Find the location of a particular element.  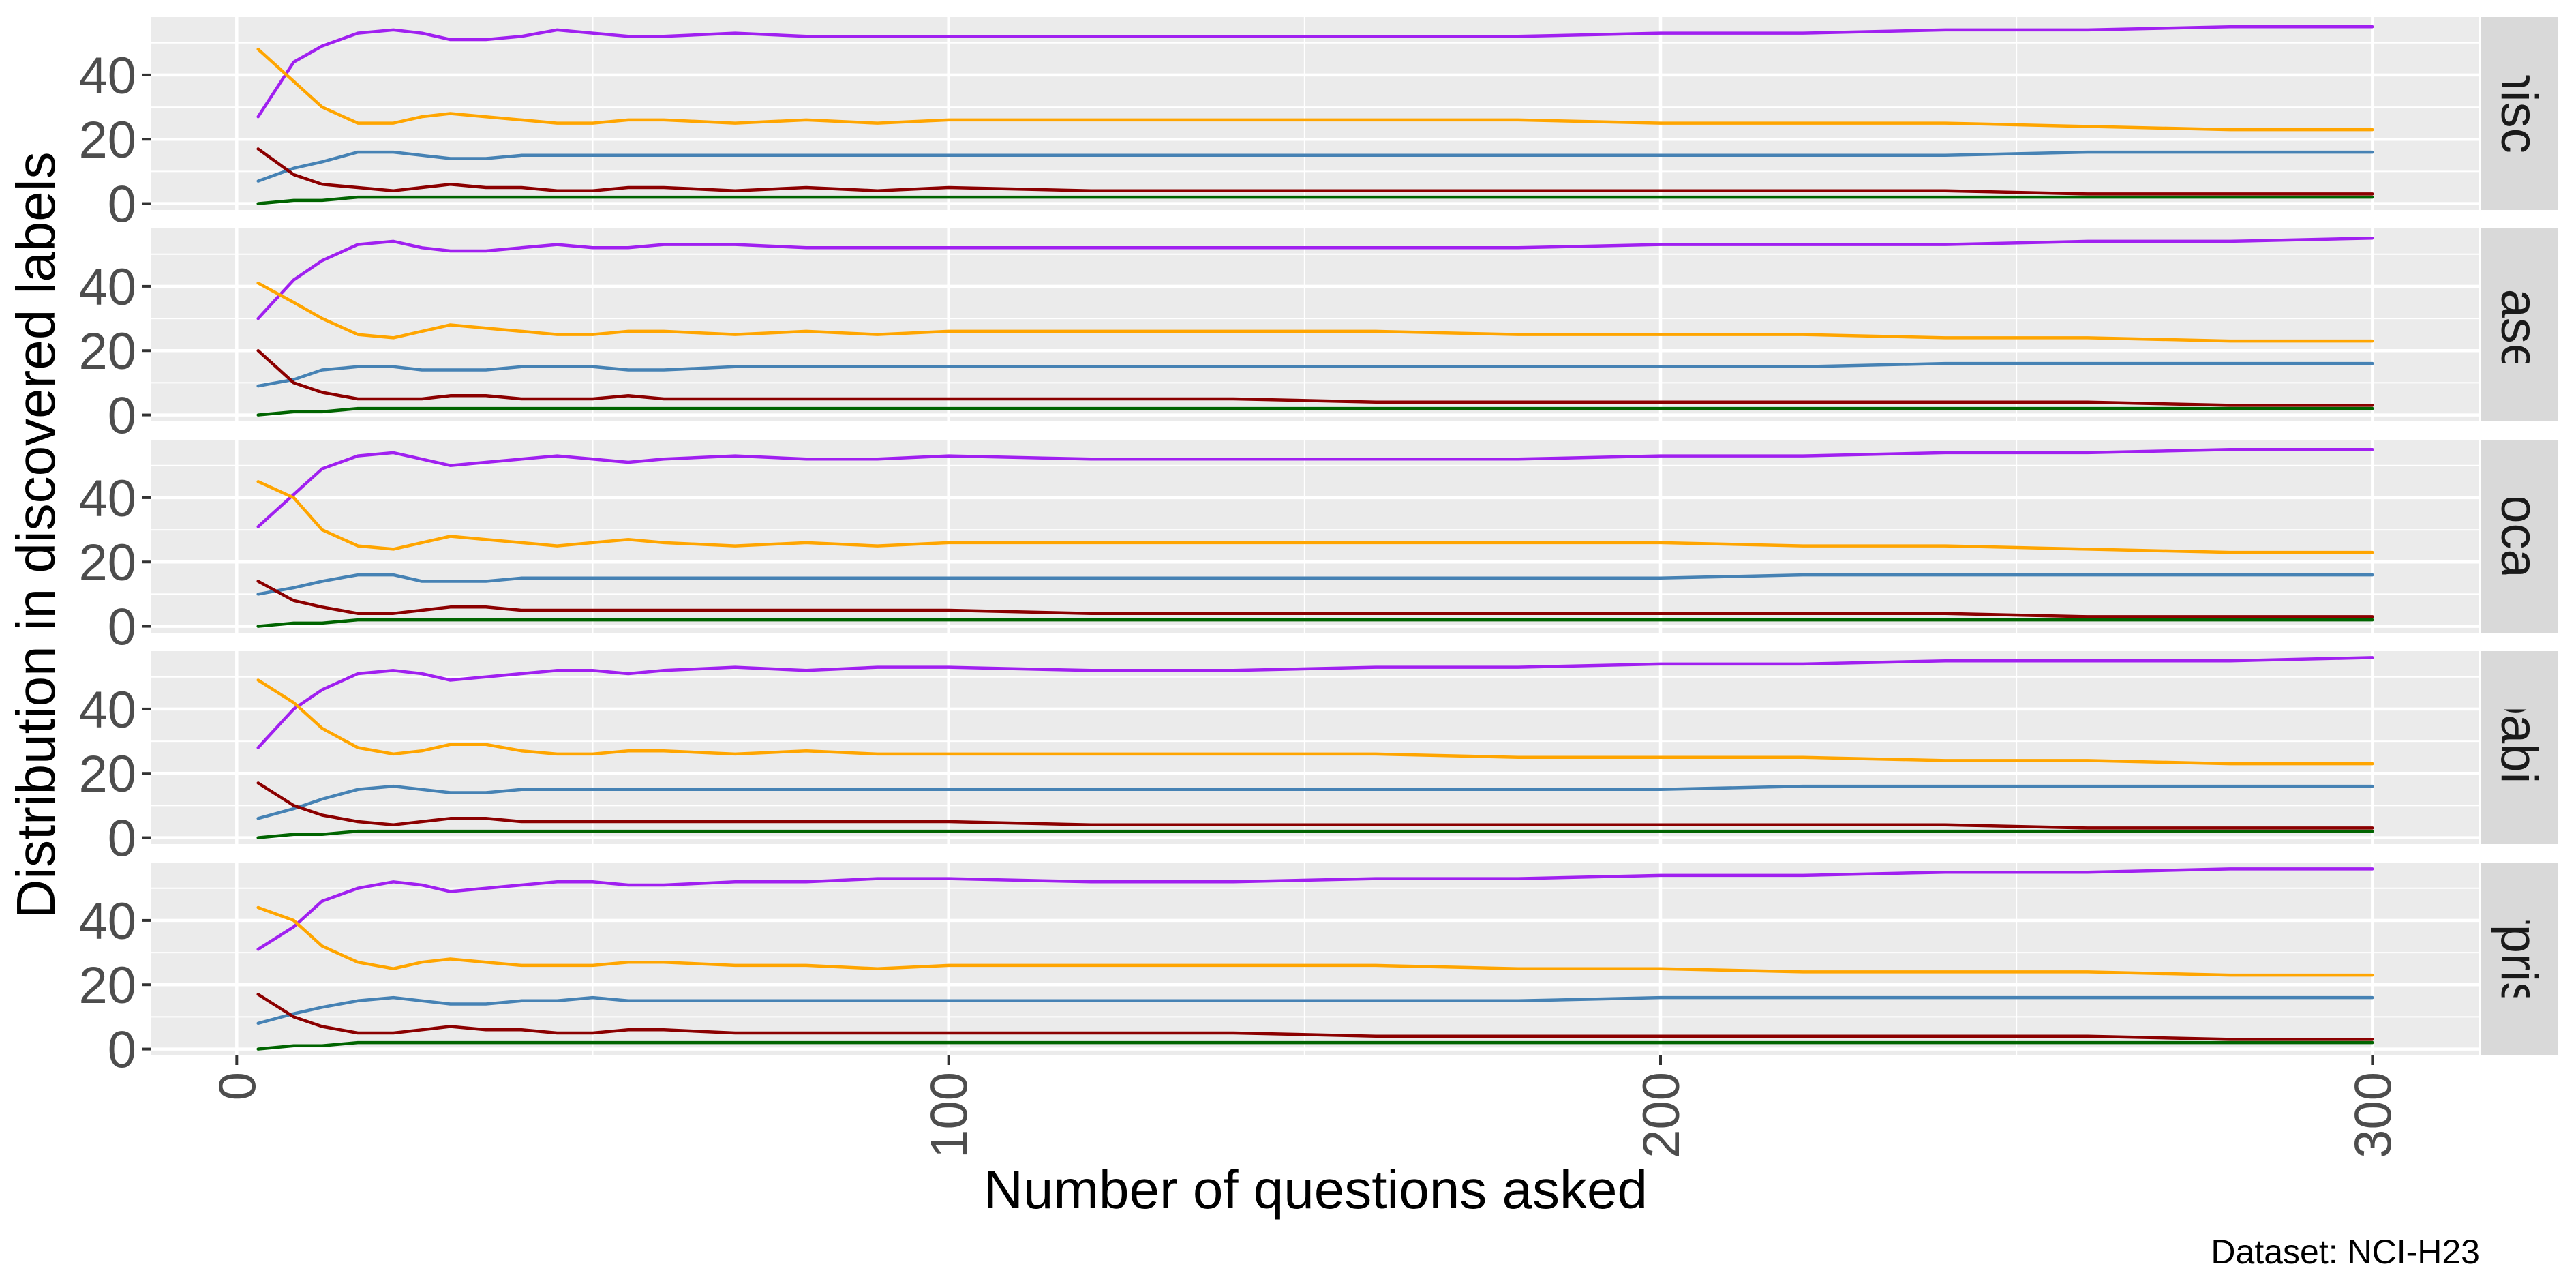

facet-strip-label: local is located at coordinates (2519, 536).